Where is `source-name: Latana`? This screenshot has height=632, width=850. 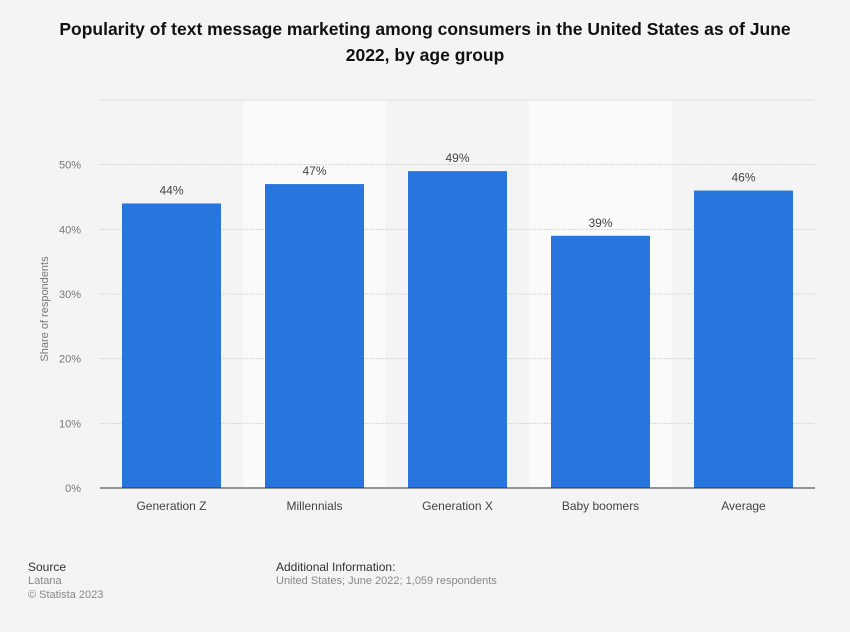 source-name: Latana is located at coordinates (45, 581).